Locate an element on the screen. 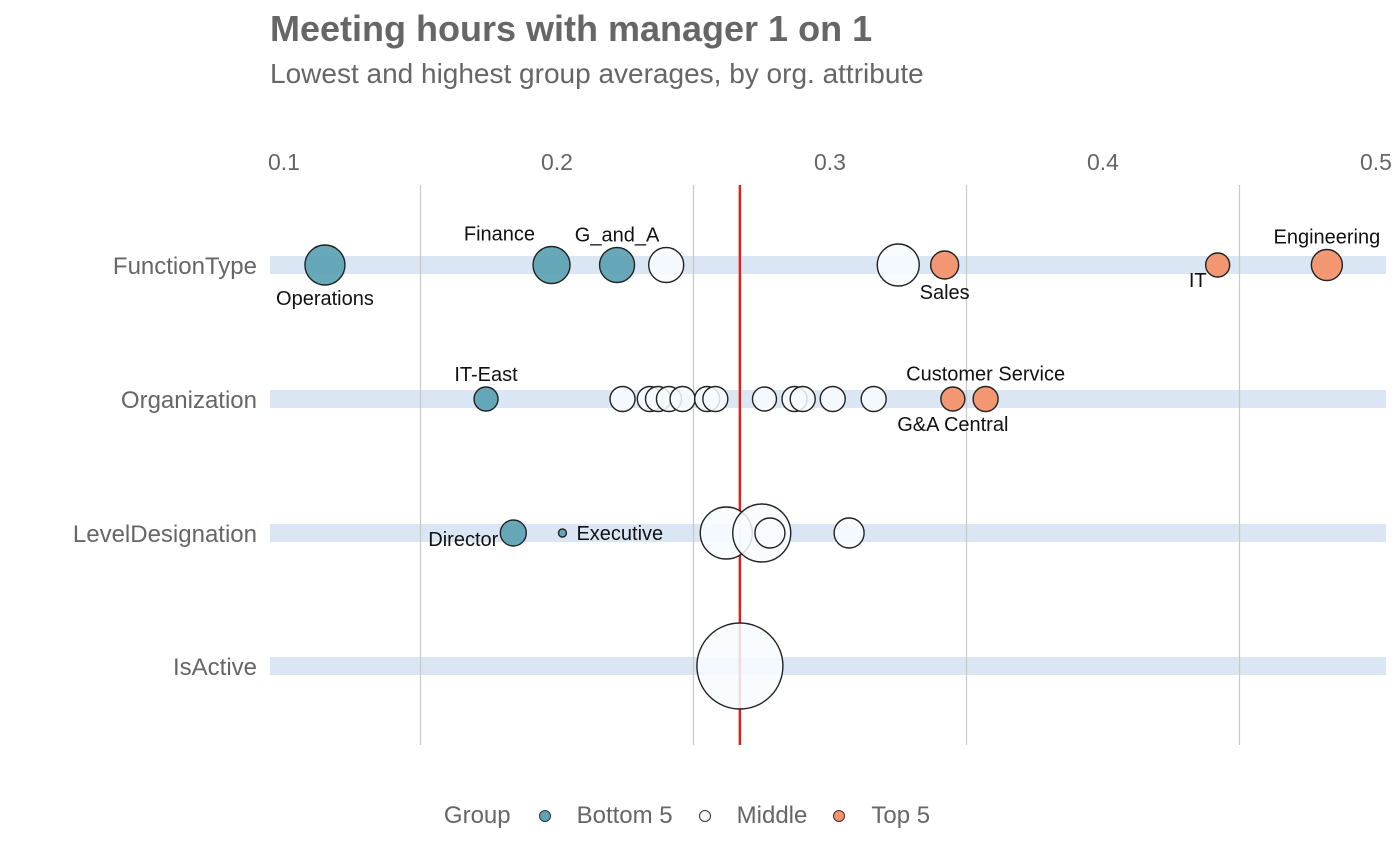 Image resolution: width=1400 pixels, height=866 pixels. point-label: Finance is located at coordinates (499, 235).